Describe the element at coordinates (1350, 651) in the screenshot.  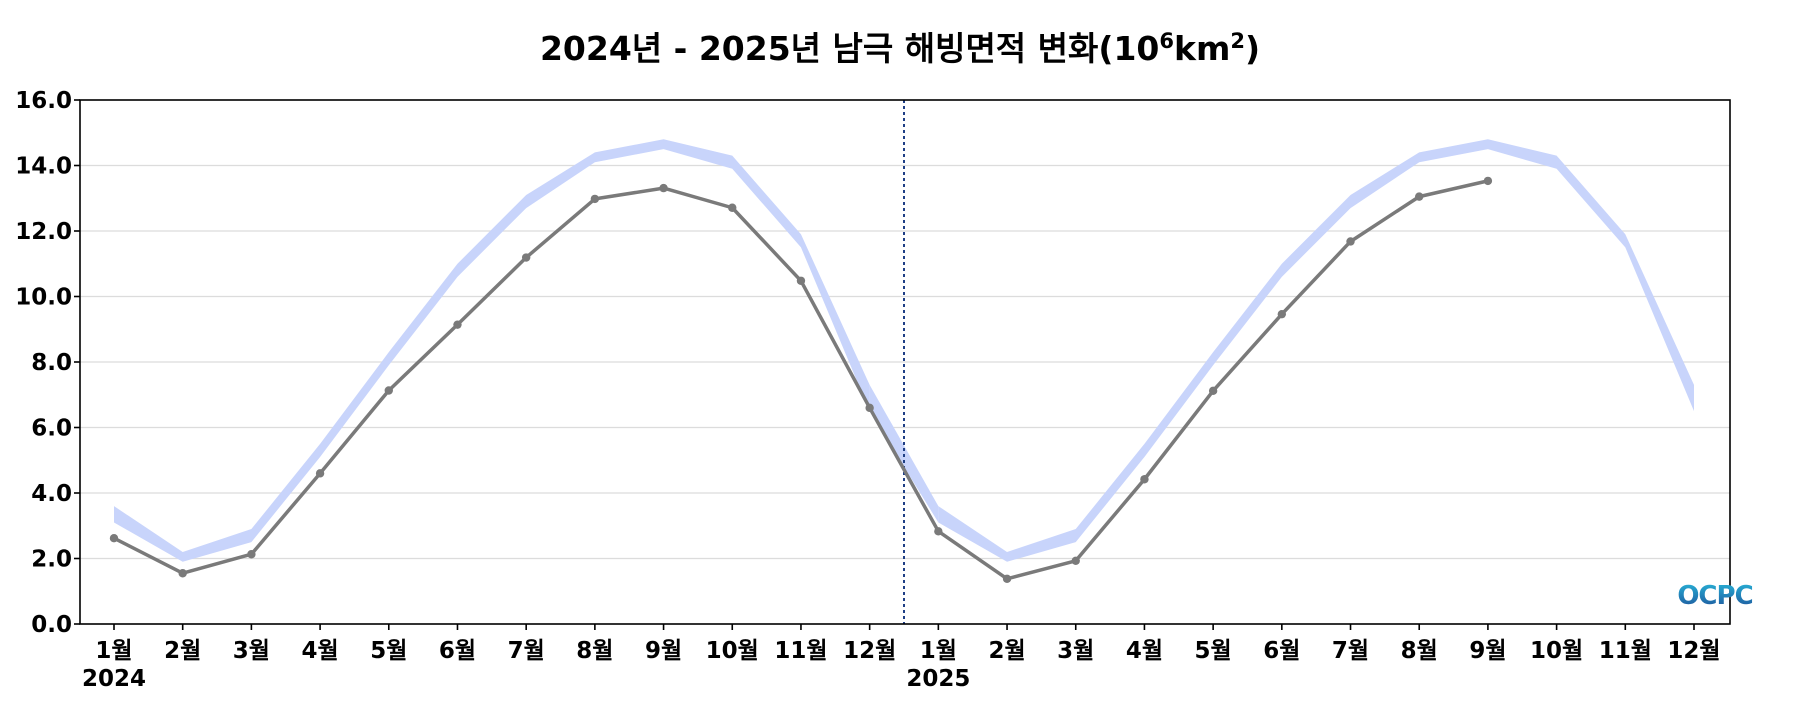
I see `x-tick-label-19: 7월` at that location.